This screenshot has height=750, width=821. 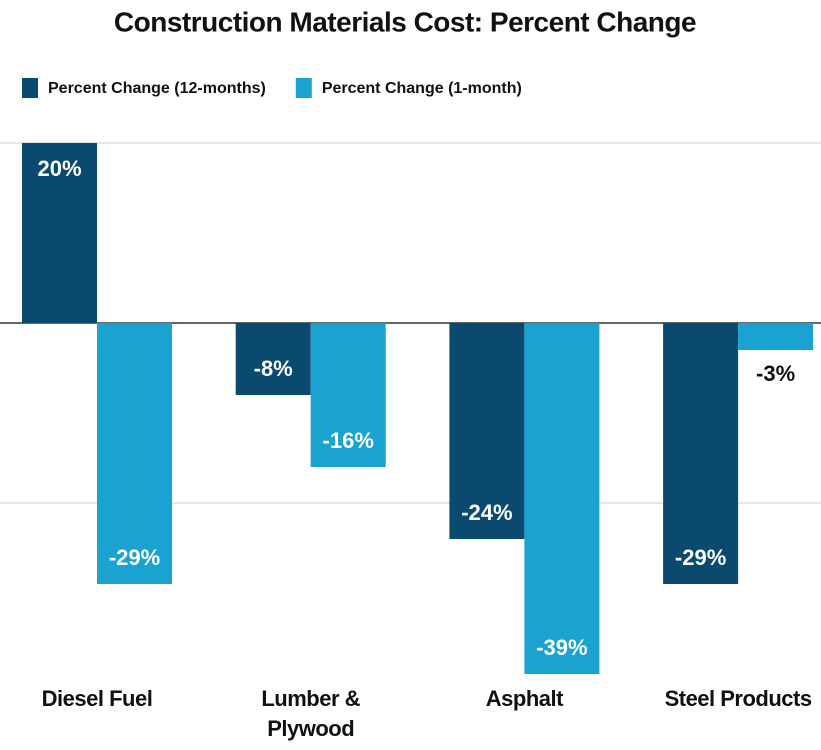 What do you see at coordinates (422, 88) in the screenshot?
I see `legend-label: Percent Change (1-month)` at bounding box center [422, 88].